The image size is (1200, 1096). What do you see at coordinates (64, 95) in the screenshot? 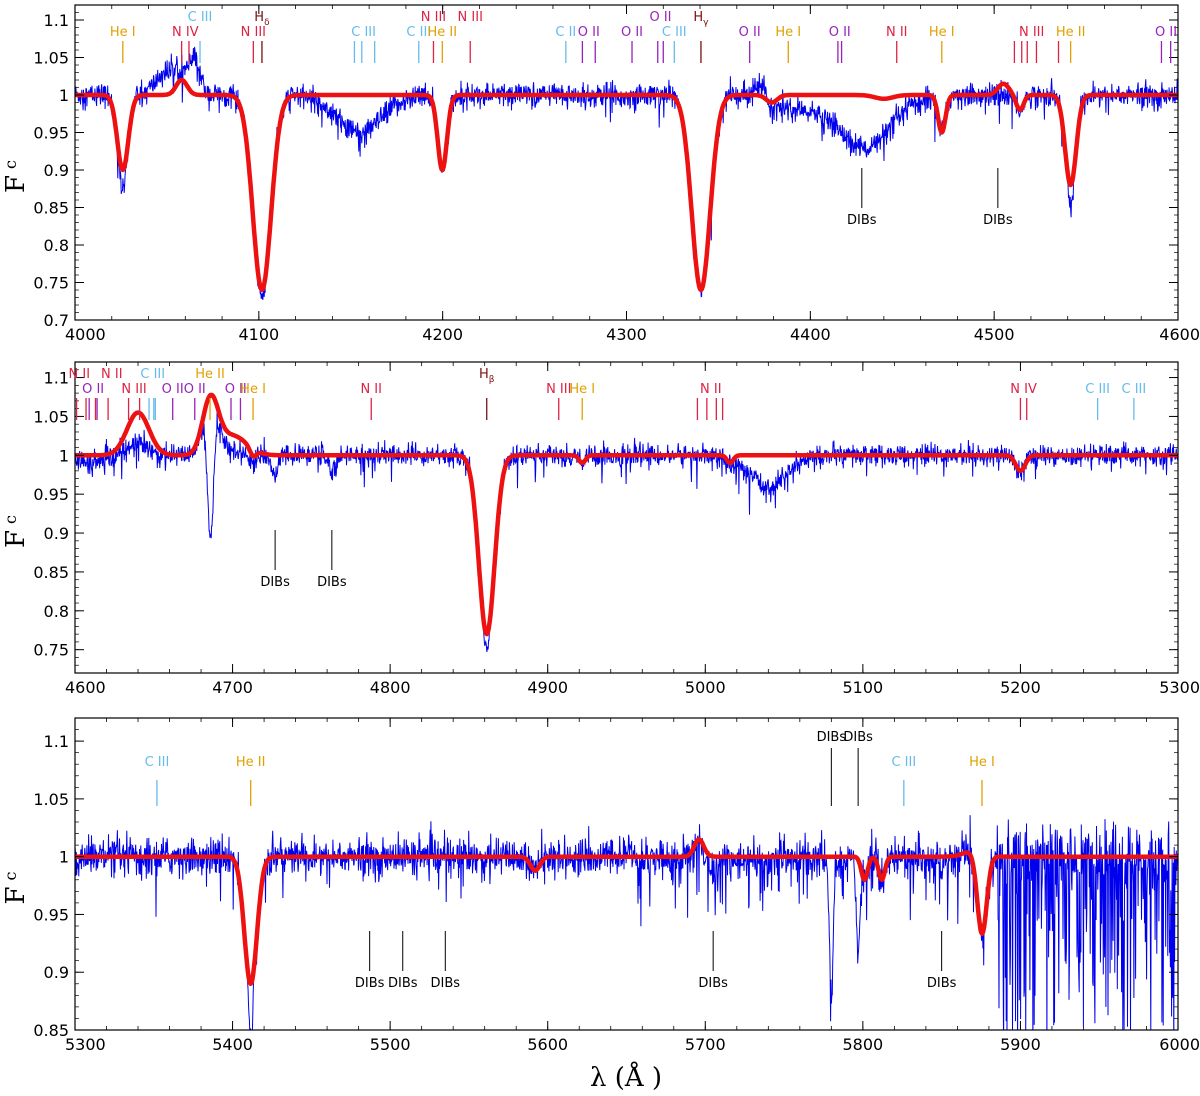
I see `y-tick-label: 1` at bounding box center [64, 95].